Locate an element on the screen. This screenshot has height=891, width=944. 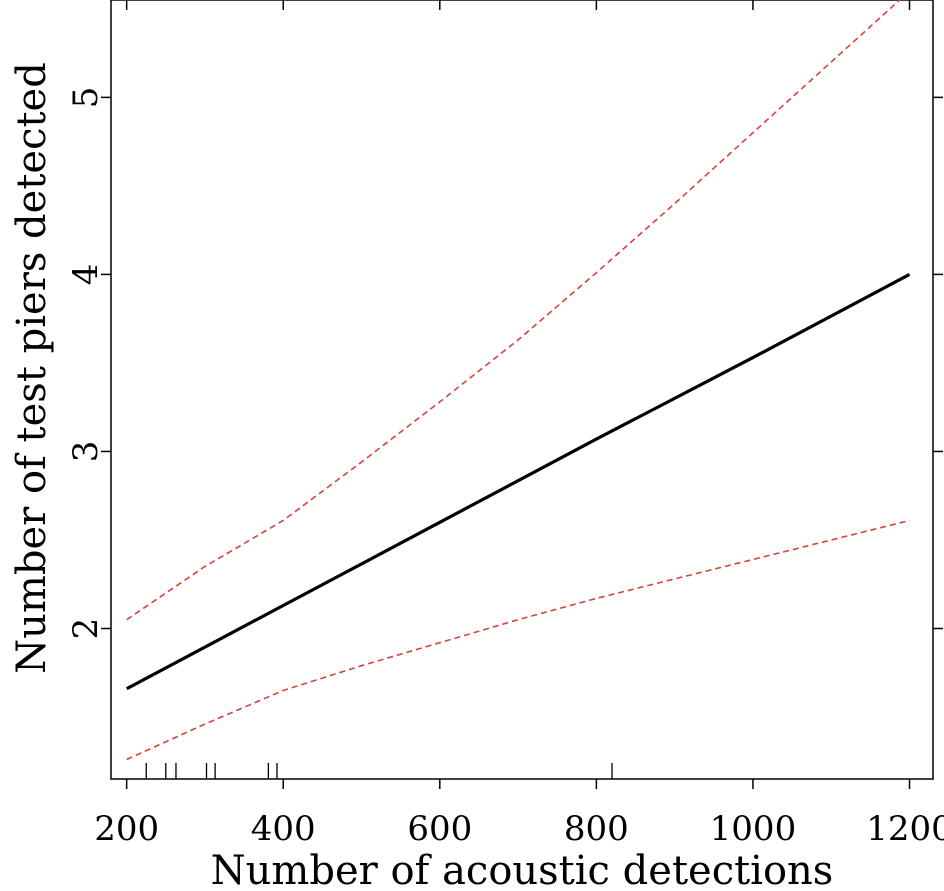
x-tick-label: 400 is located at coordinates (283, 829).